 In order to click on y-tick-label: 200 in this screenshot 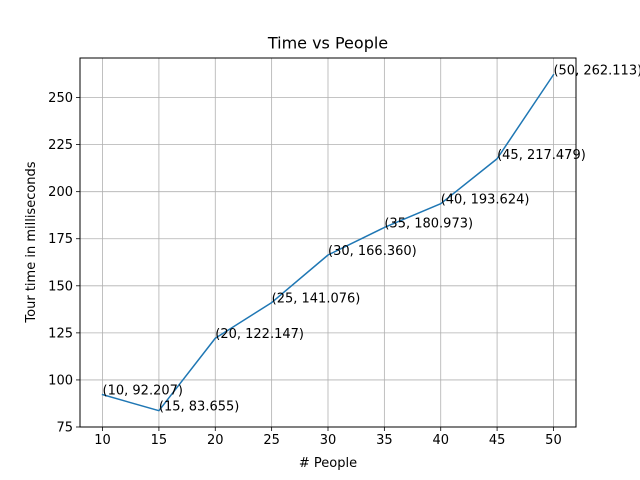, I will do `click(60, 192)`.